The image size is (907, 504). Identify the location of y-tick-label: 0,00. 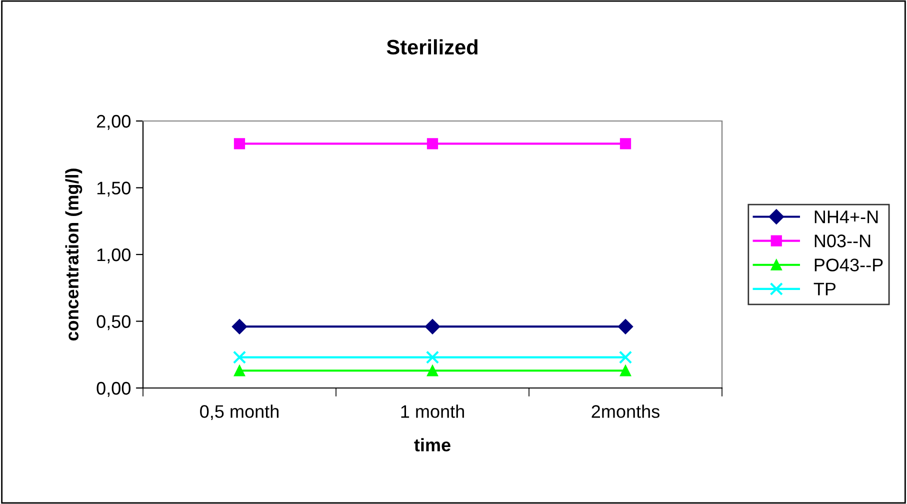
(113, 389).